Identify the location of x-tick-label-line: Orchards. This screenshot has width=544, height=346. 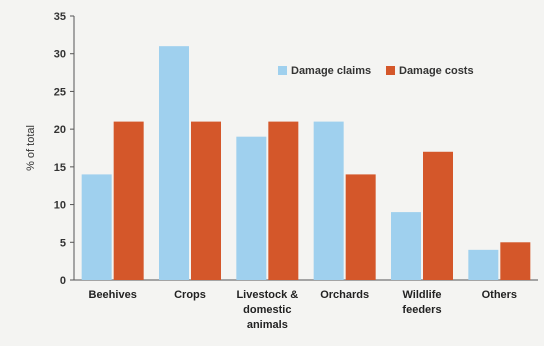
(344, 295).